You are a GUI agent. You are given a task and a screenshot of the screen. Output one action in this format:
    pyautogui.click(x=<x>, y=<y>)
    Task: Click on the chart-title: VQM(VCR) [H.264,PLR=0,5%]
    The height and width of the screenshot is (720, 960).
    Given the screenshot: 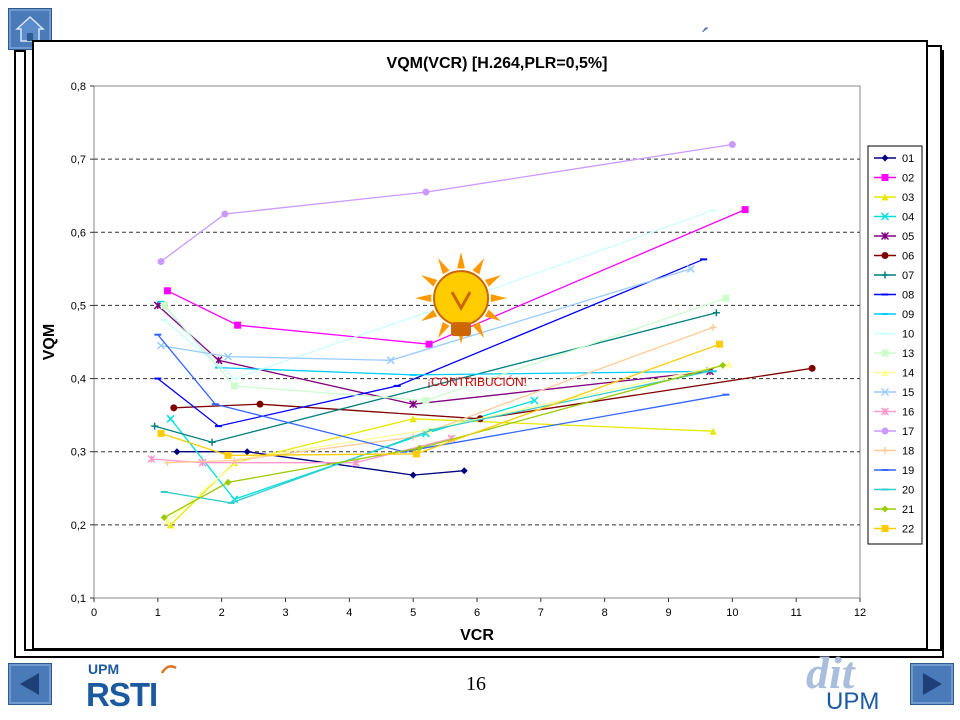 What is the action you would take?
    pyautogui.click(x=497, y=63)
    